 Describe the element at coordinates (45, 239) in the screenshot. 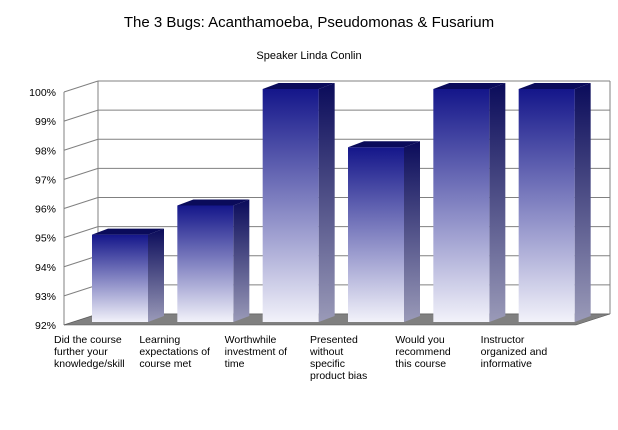

I see `y-tick-label: 95%` at that location.